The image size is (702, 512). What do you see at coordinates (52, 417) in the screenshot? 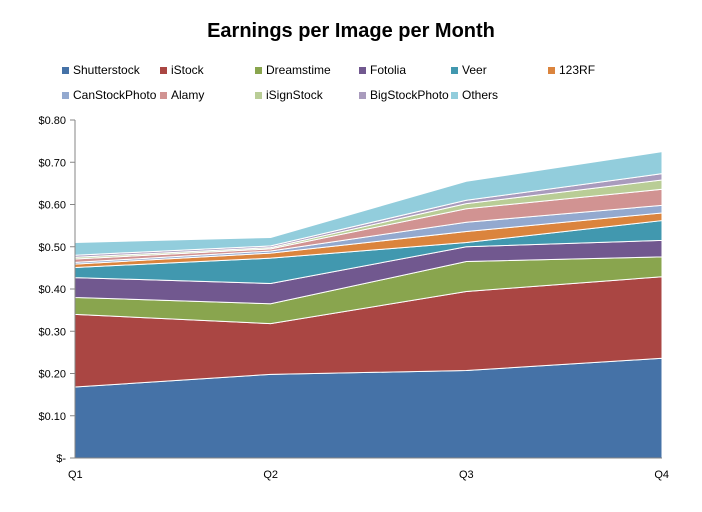
I see `y-tick-label: $0.10` at bounding box center [52, 417].